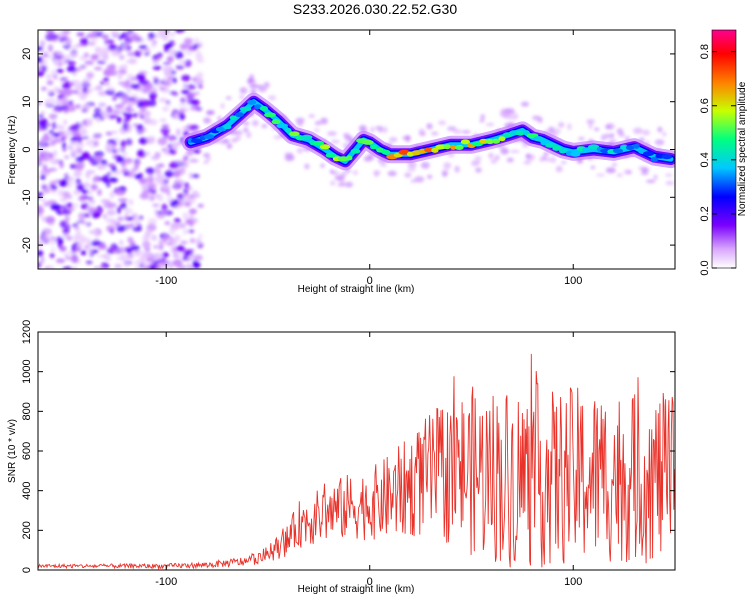 Image resolution: width=750 pixels, height=600 pixels. What do you see at coordinates (705, 159) in the screenshot?
I see `colorbar-tick-label: 0.4` at bounding box center [705, 159].